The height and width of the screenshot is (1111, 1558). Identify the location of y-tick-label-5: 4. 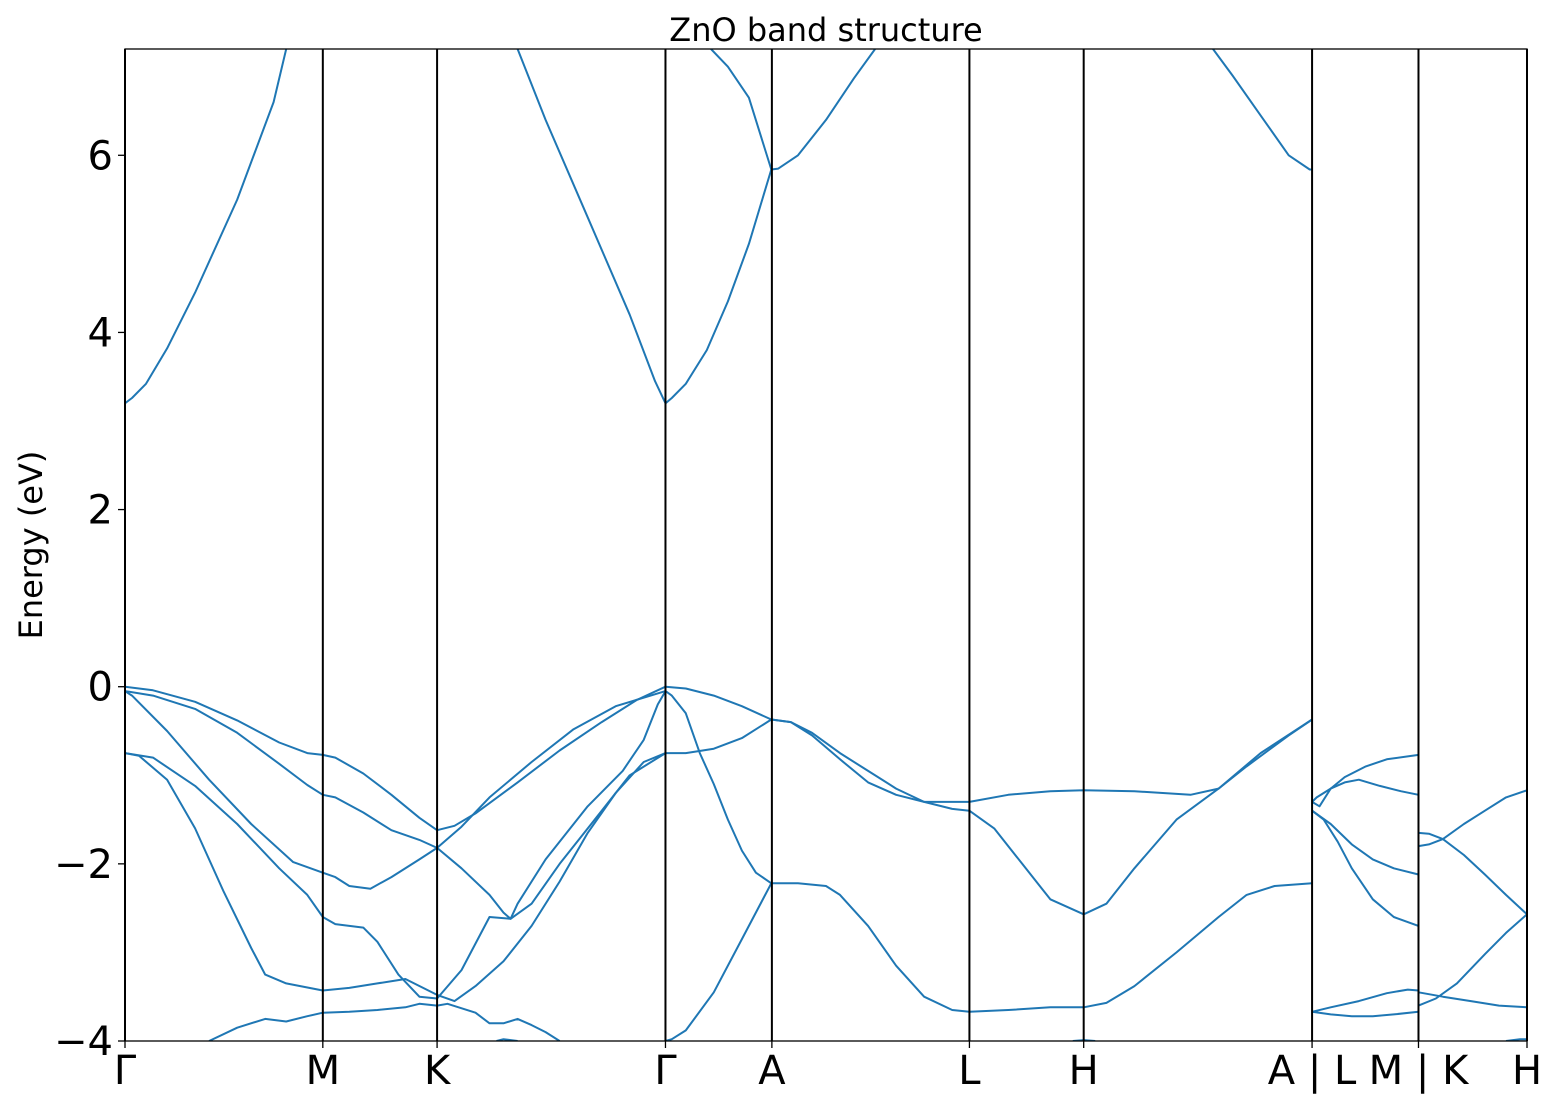
(100, 333).